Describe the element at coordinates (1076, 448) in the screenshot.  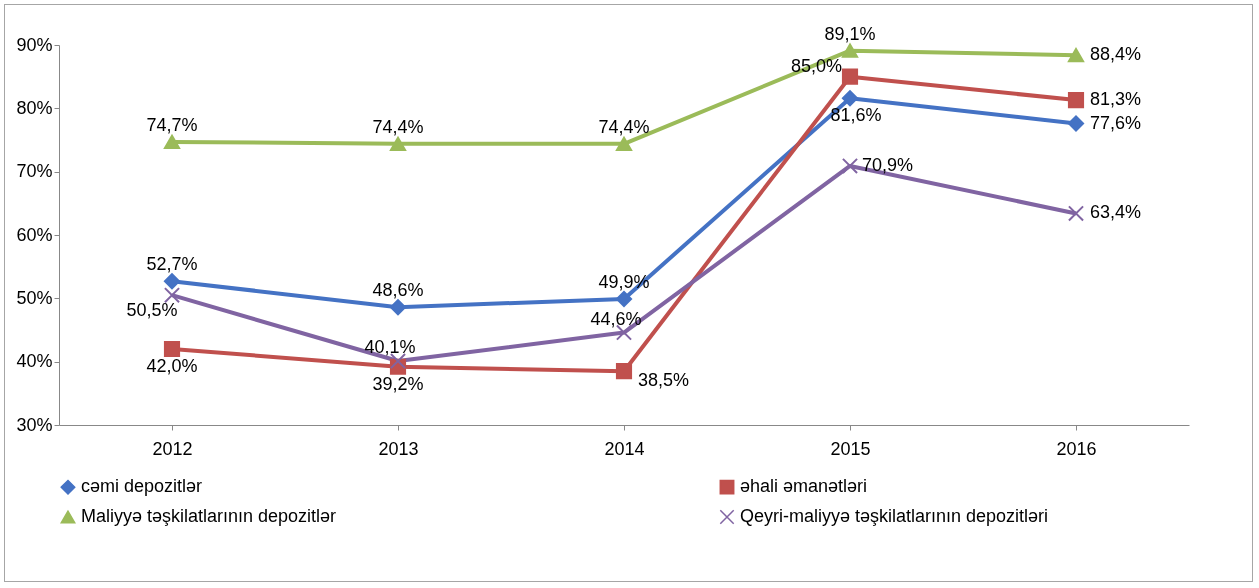
I see `x-tick-label: 2016` at that location.